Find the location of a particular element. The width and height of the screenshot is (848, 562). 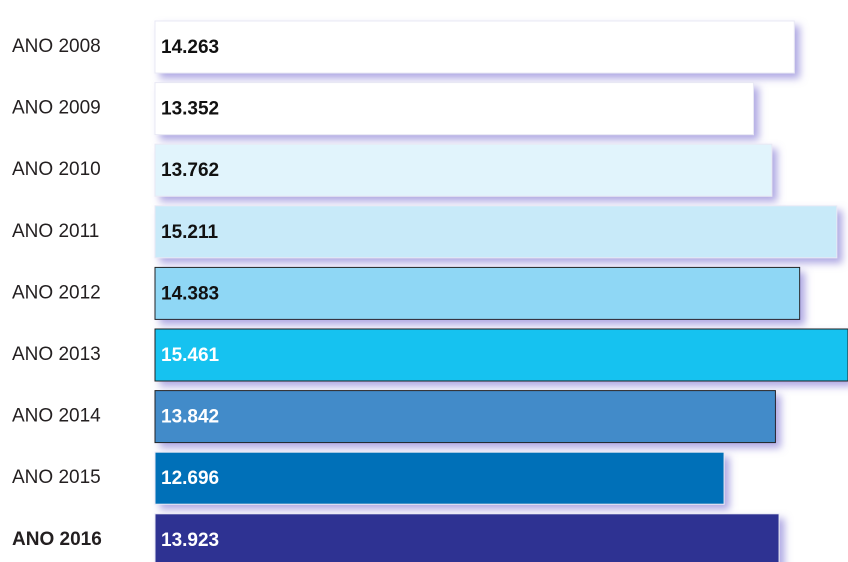

value-label: 13.352 is located at coordinates (190, 109).